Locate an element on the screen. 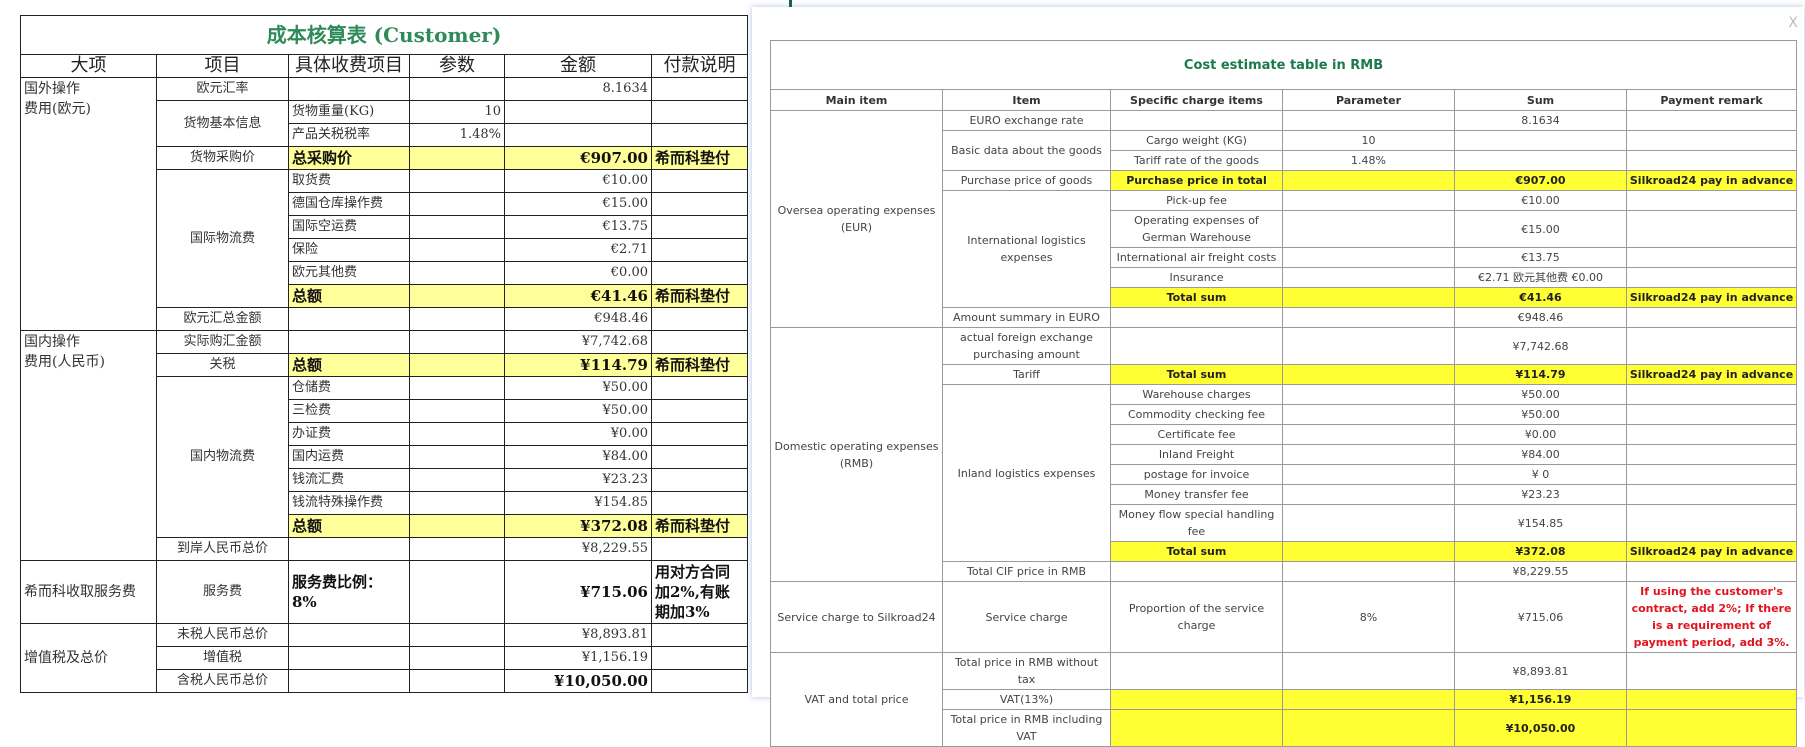  charge-item-cell: 服务费比例：8% is located at coordinates (349, 592).